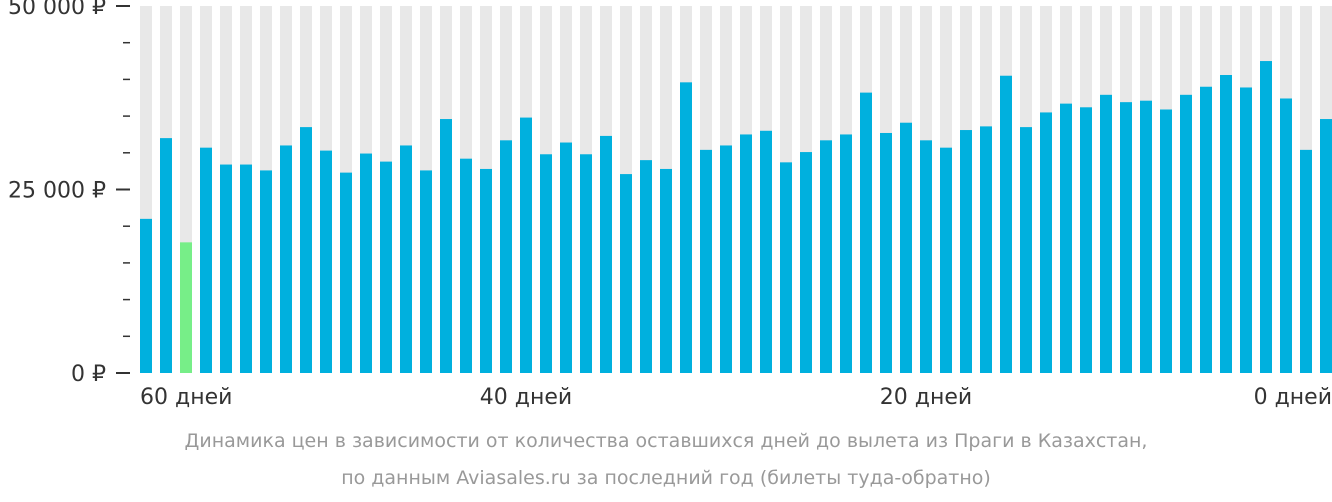 The image size is (1332, 502). I want to click on y-tick-label: 0 ₽, so click(88, 374).